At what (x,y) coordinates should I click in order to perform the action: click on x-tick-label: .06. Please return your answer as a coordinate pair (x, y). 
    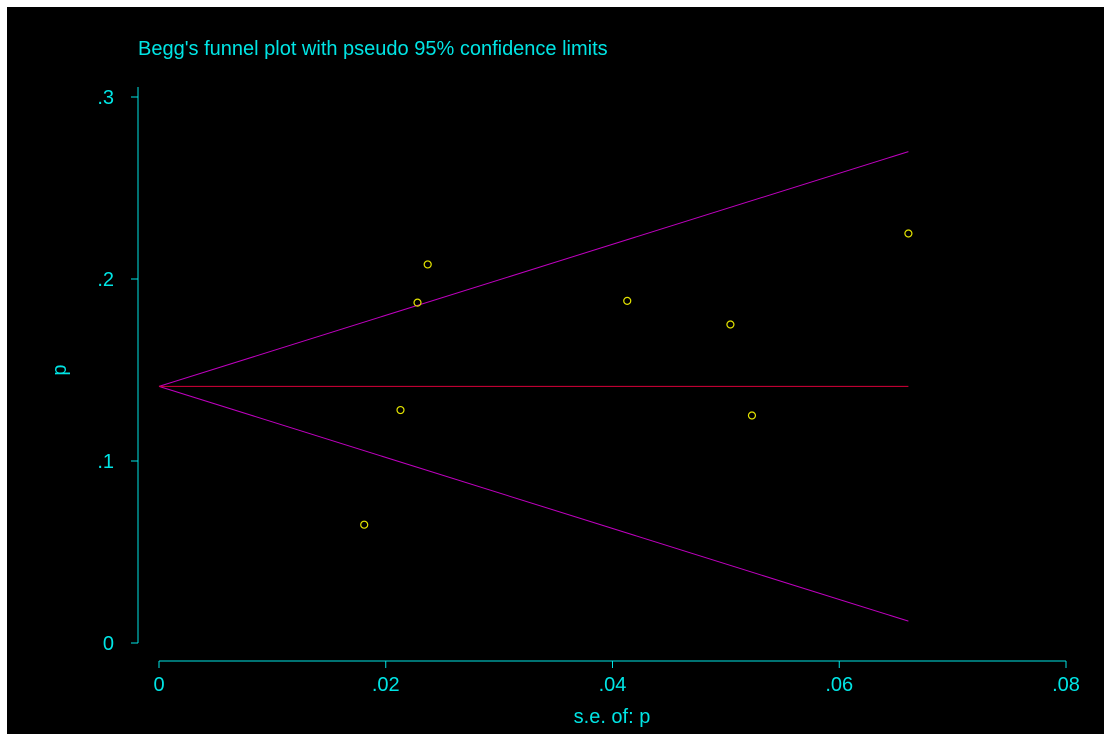
    Looking at the image, I should click on (839, 685).